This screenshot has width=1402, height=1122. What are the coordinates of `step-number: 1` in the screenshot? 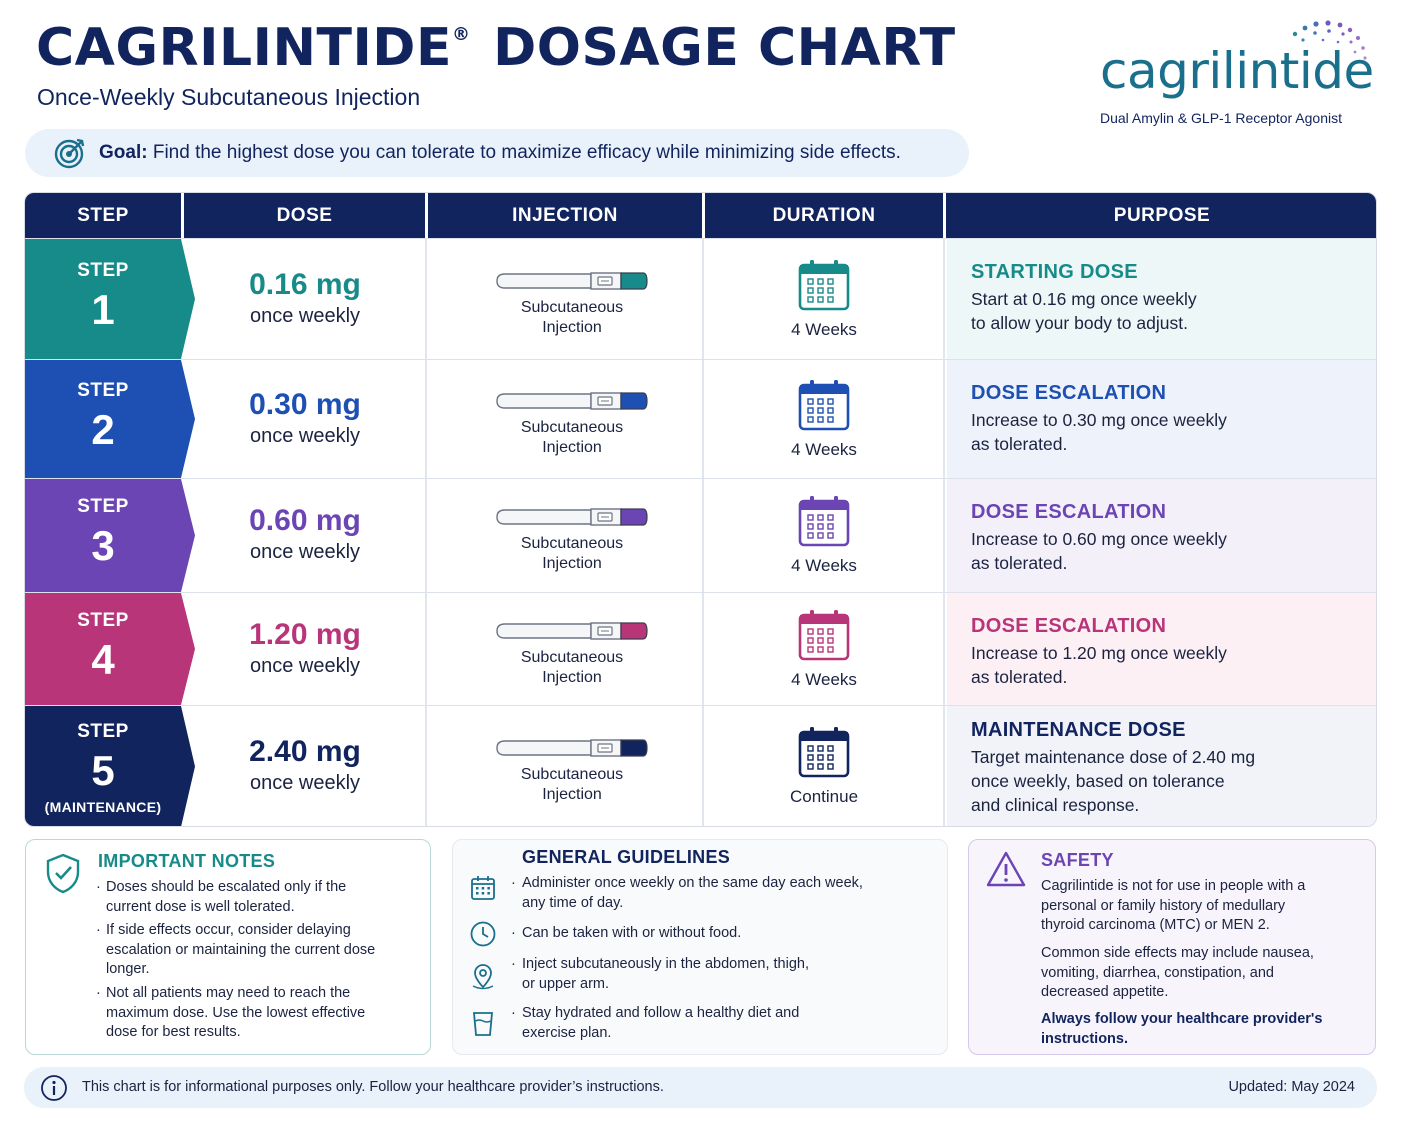 It's located at (103, 309).